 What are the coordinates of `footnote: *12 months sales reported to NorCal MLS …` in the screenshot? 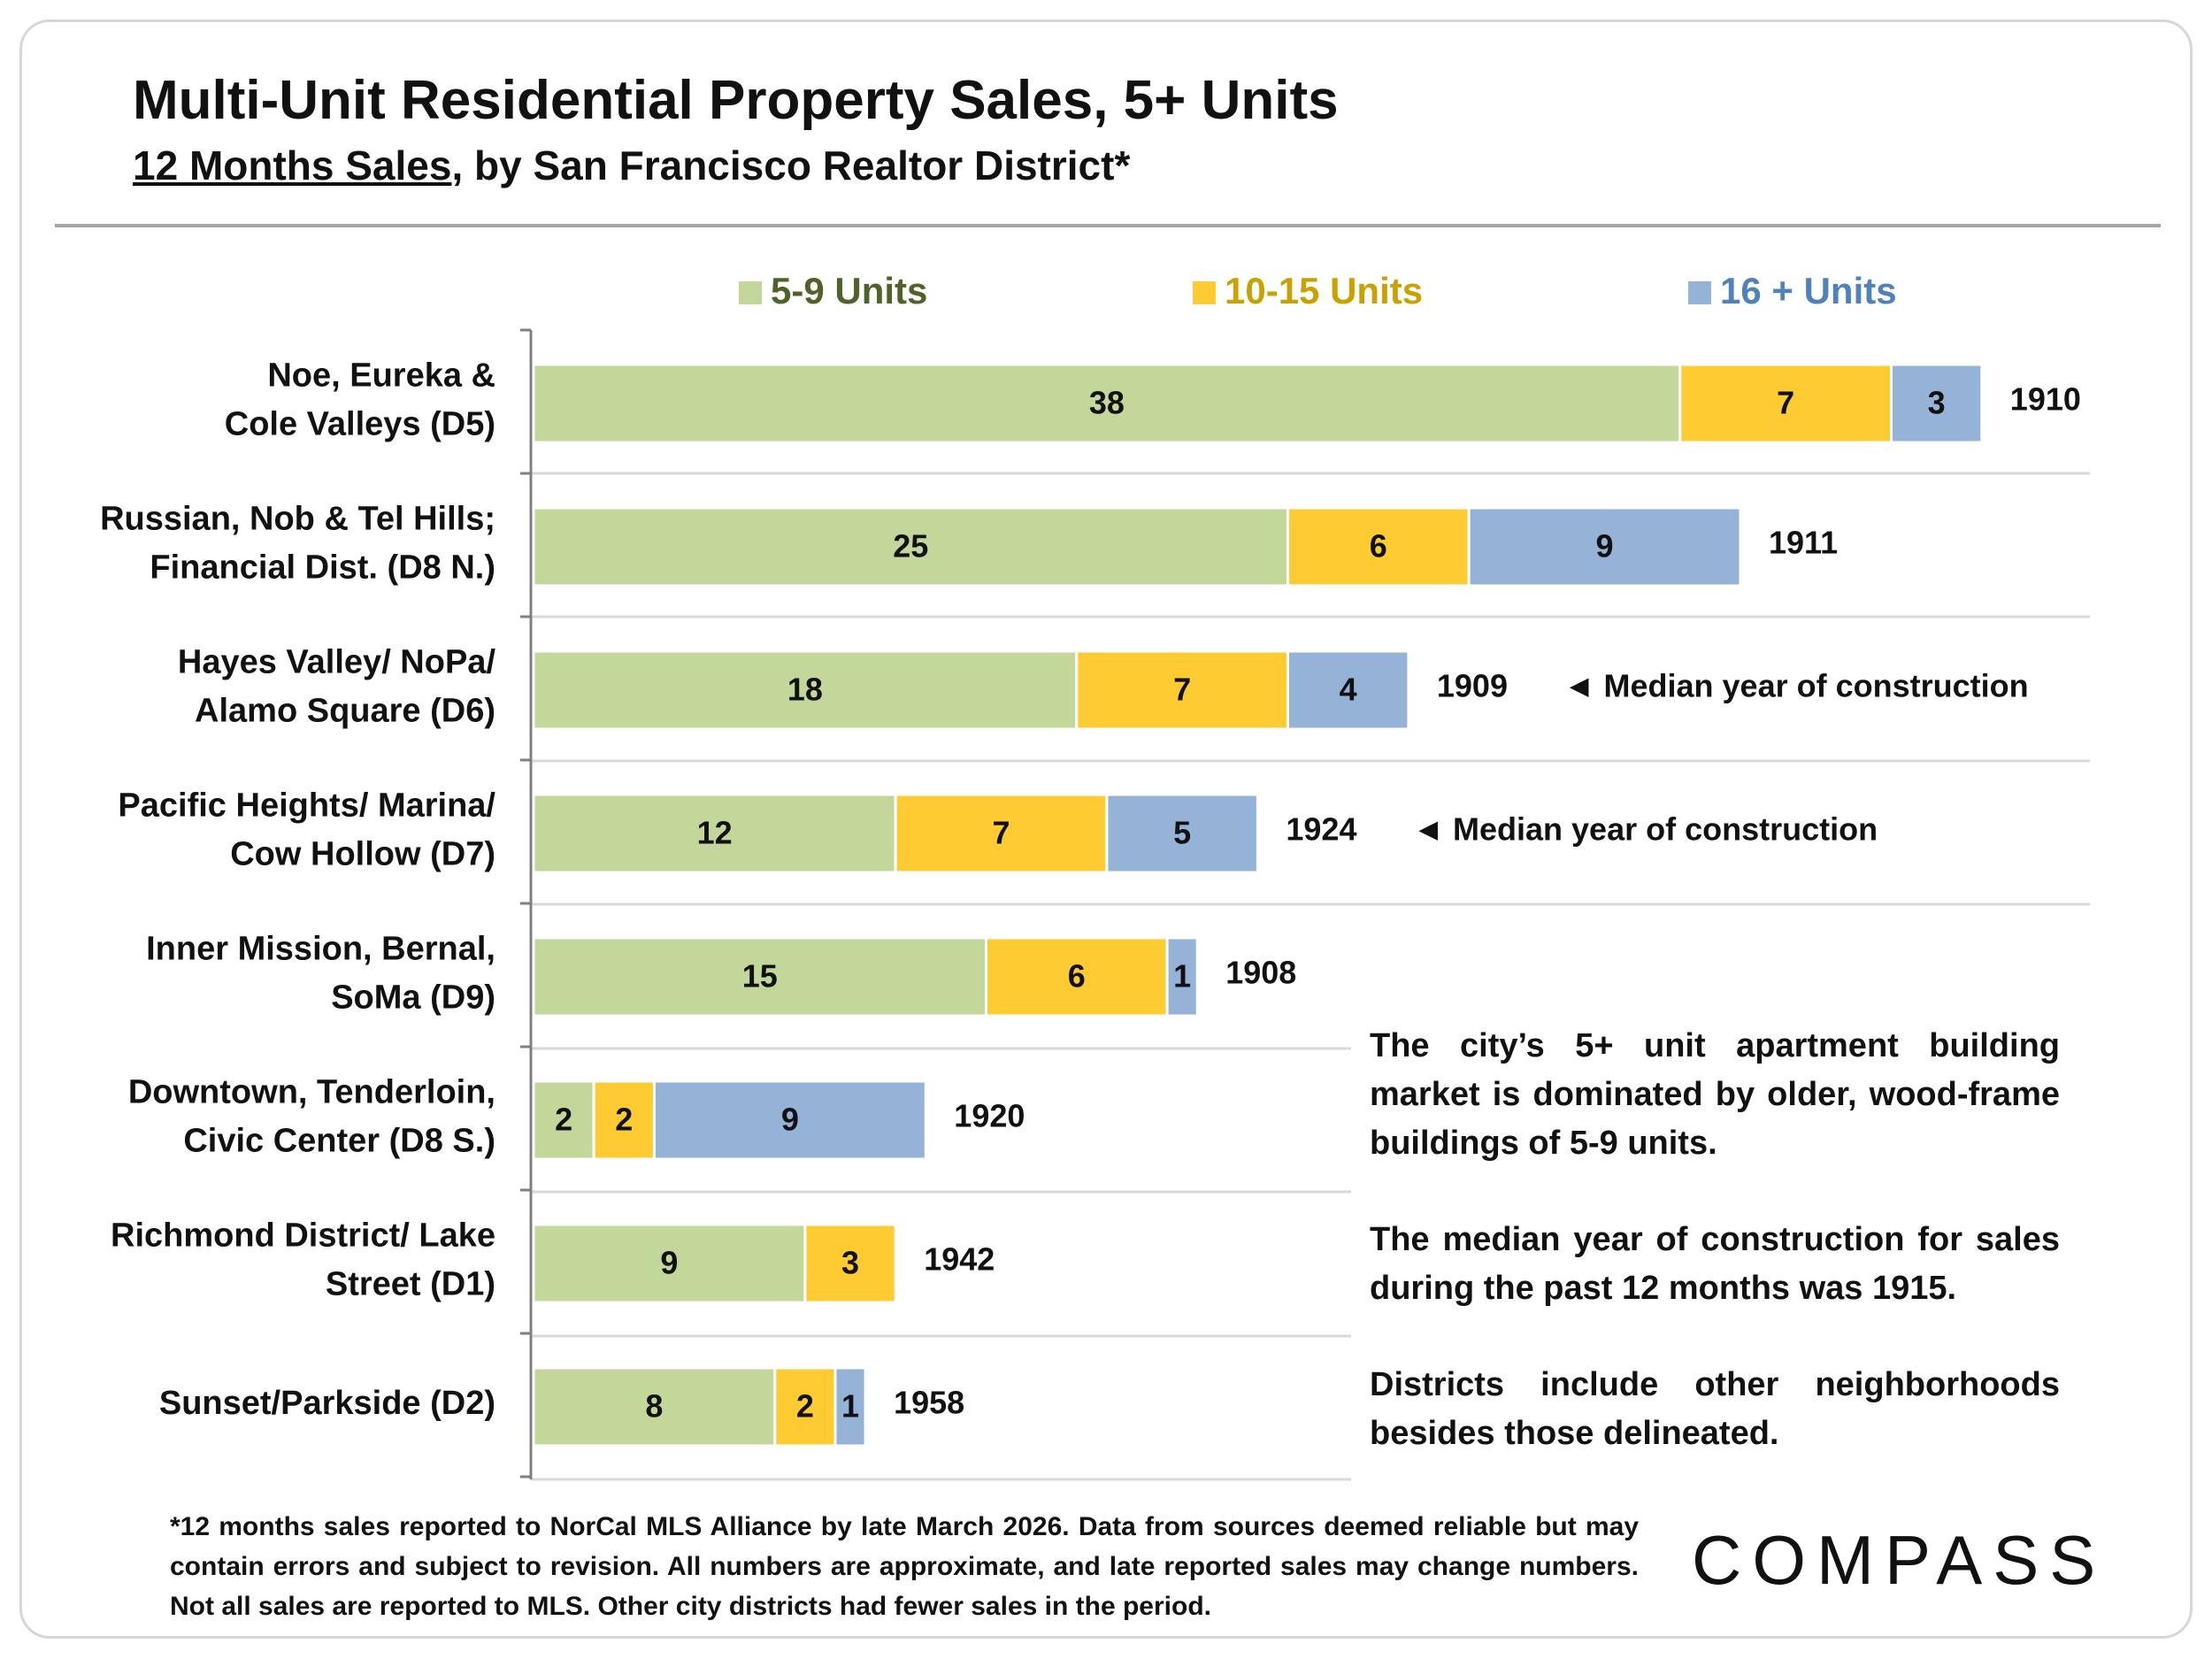 It's located at (905, 1567).